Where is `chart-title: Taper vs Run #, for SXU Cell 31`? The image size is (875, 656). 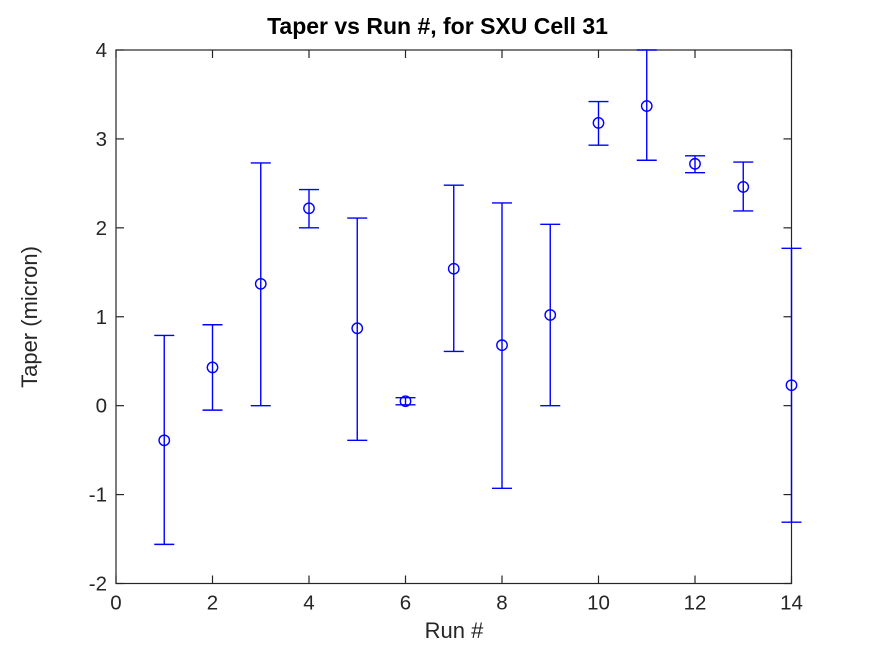 chart-title: Taper vs Run #, for SXU Cell 31 is located at coordinates (437, 26).